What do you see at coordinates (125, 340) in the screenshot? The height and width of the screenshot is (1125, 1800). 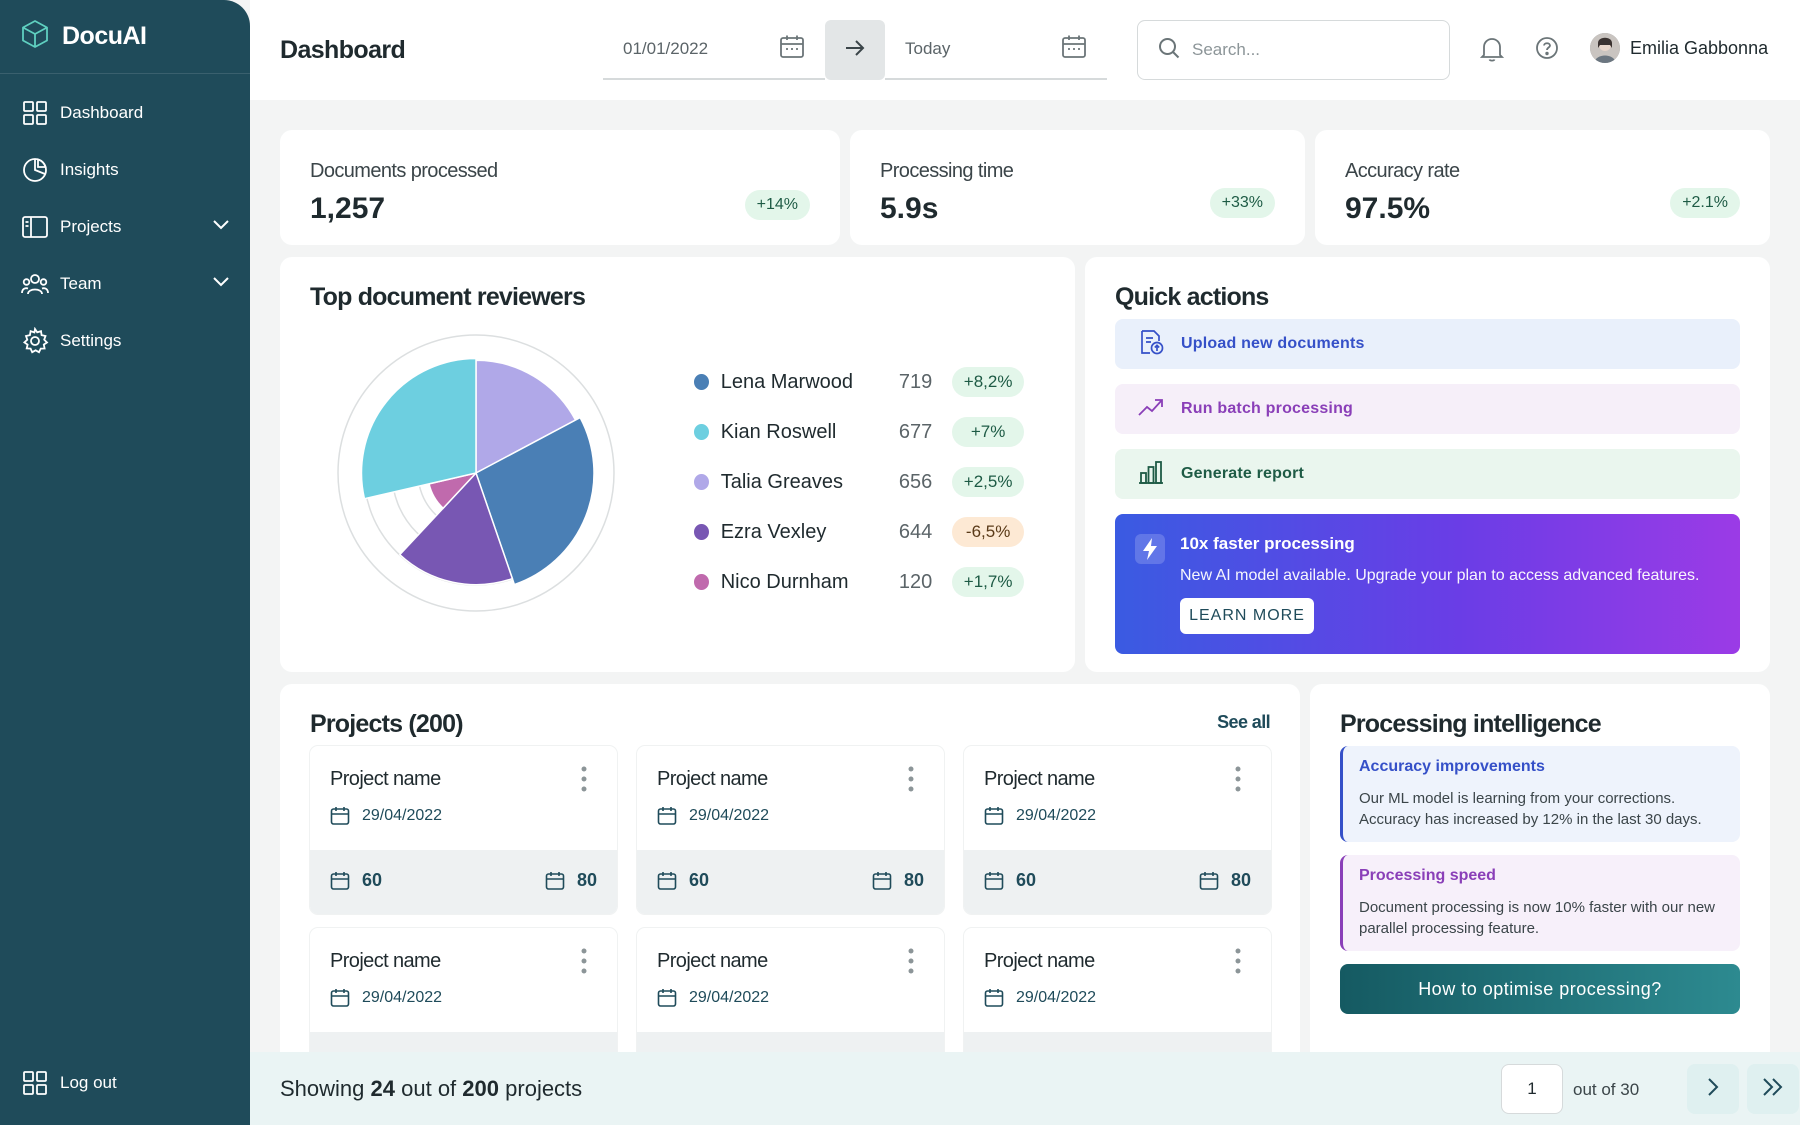 I see `sidebar-item-settings: Settings` at bounding box center [125, 340].